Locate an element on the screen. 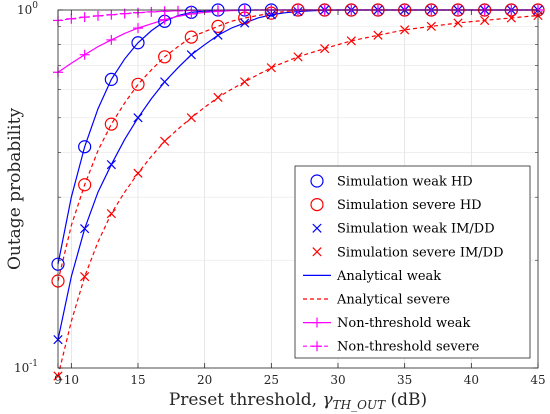 The image size is (550, 414). legend-entry-simulation-weak-hd: Simulation weak HD is located at coordinates (391, 182).